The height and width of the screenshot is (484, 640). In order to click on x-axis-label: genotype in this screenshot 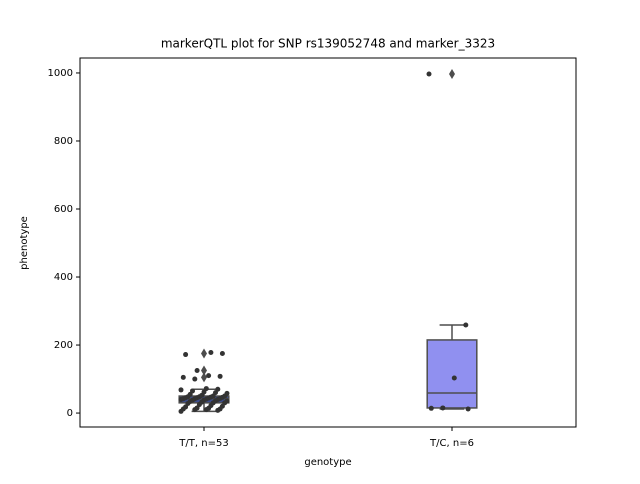, I will do `click(327, 462)`.